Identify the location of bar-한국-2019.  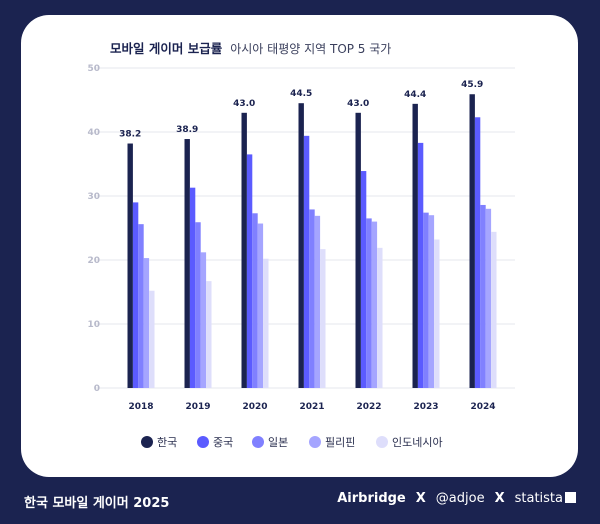
(187, 263).